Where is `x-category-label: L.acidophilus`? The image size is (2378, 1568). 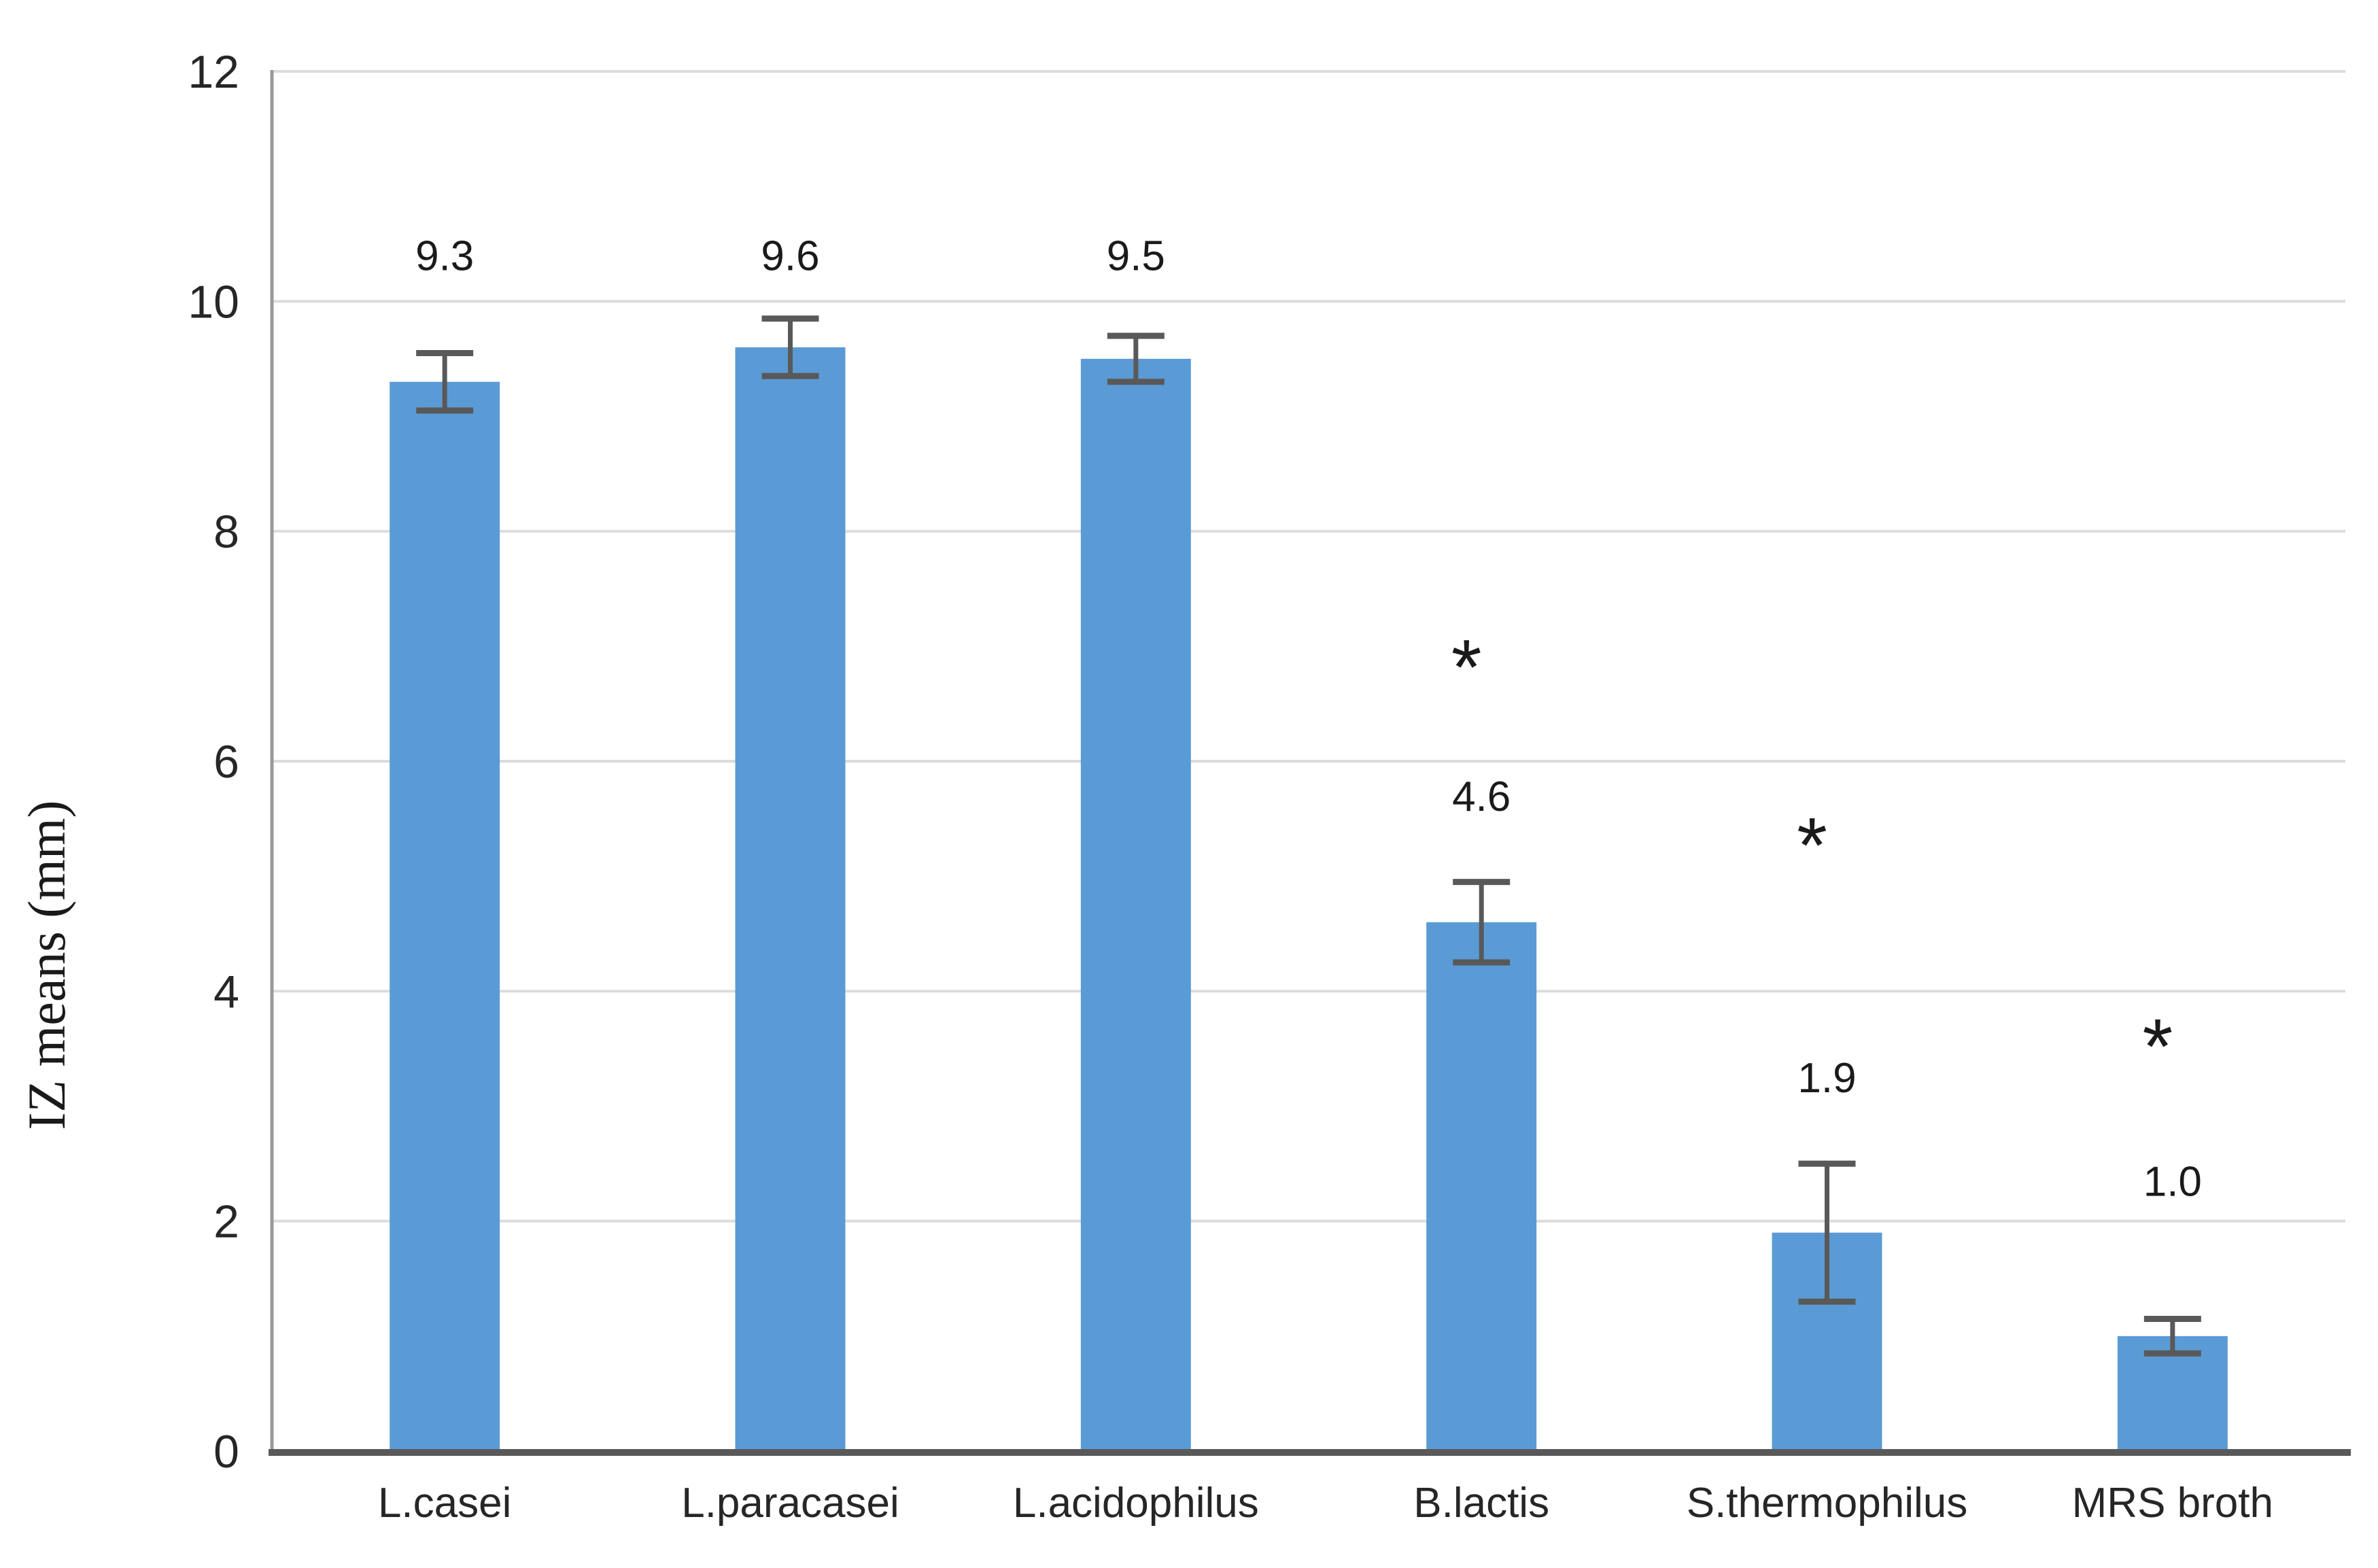
x-category-label: L.acidophilus is located at coordinates (1136, 1503).